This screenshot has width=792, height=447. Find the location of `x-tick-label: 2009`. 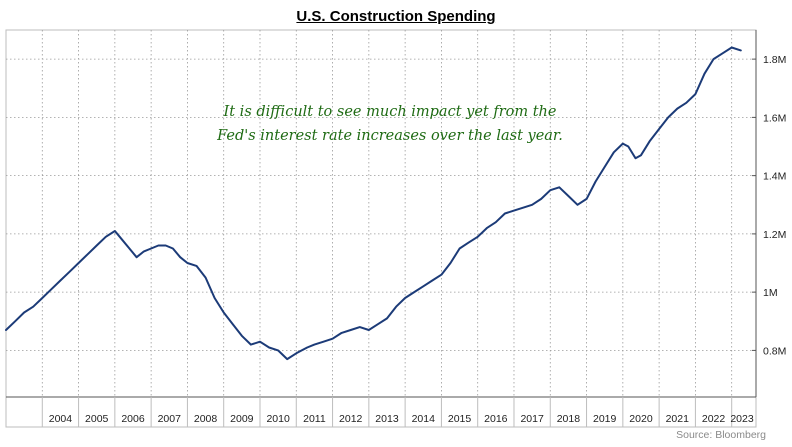

x-tick-label: 2009 is located at coordinates (242, 419).